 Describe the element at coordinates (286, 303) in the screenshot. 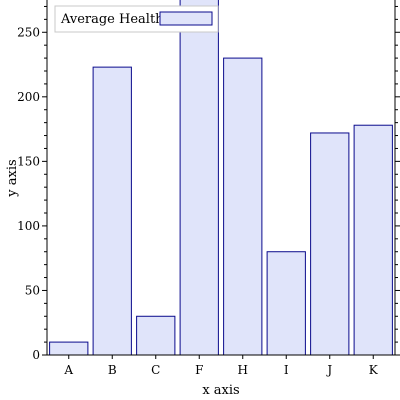

I see `bar-I` at that location.